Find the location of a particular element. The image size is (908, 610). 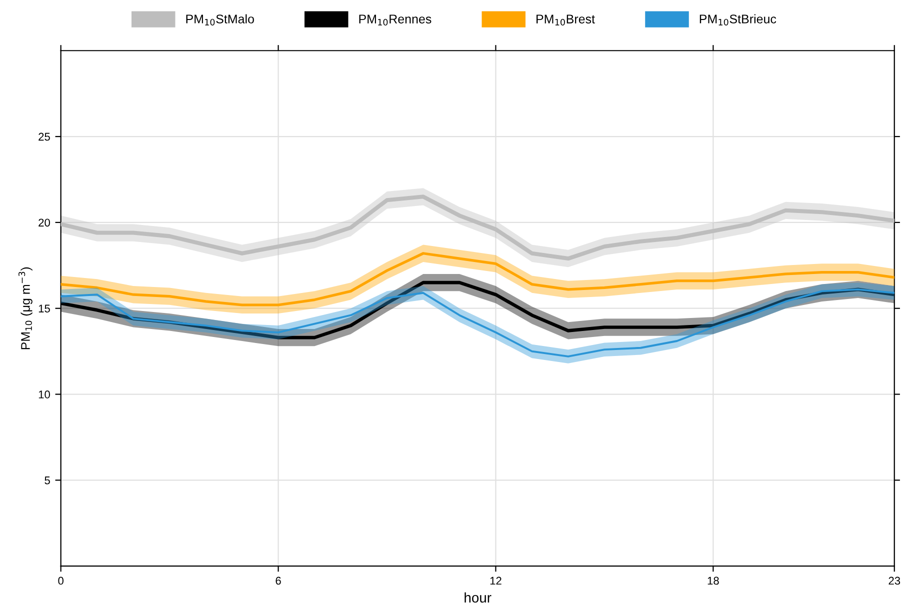

legend-label: PM$_{10}$StMalo is located at coordinates (220, 20).